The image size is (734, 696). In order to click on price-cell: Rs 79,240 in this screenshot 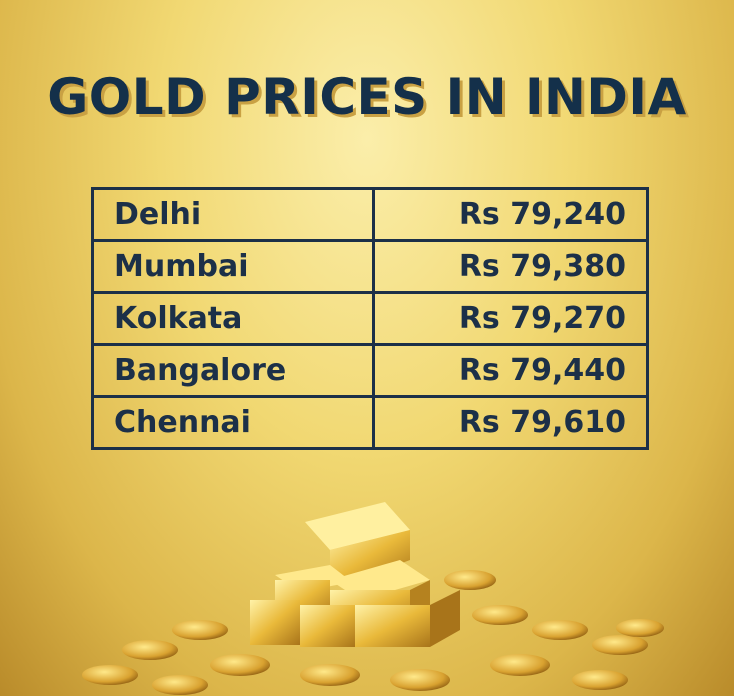, I will do `click(510, 214)`.